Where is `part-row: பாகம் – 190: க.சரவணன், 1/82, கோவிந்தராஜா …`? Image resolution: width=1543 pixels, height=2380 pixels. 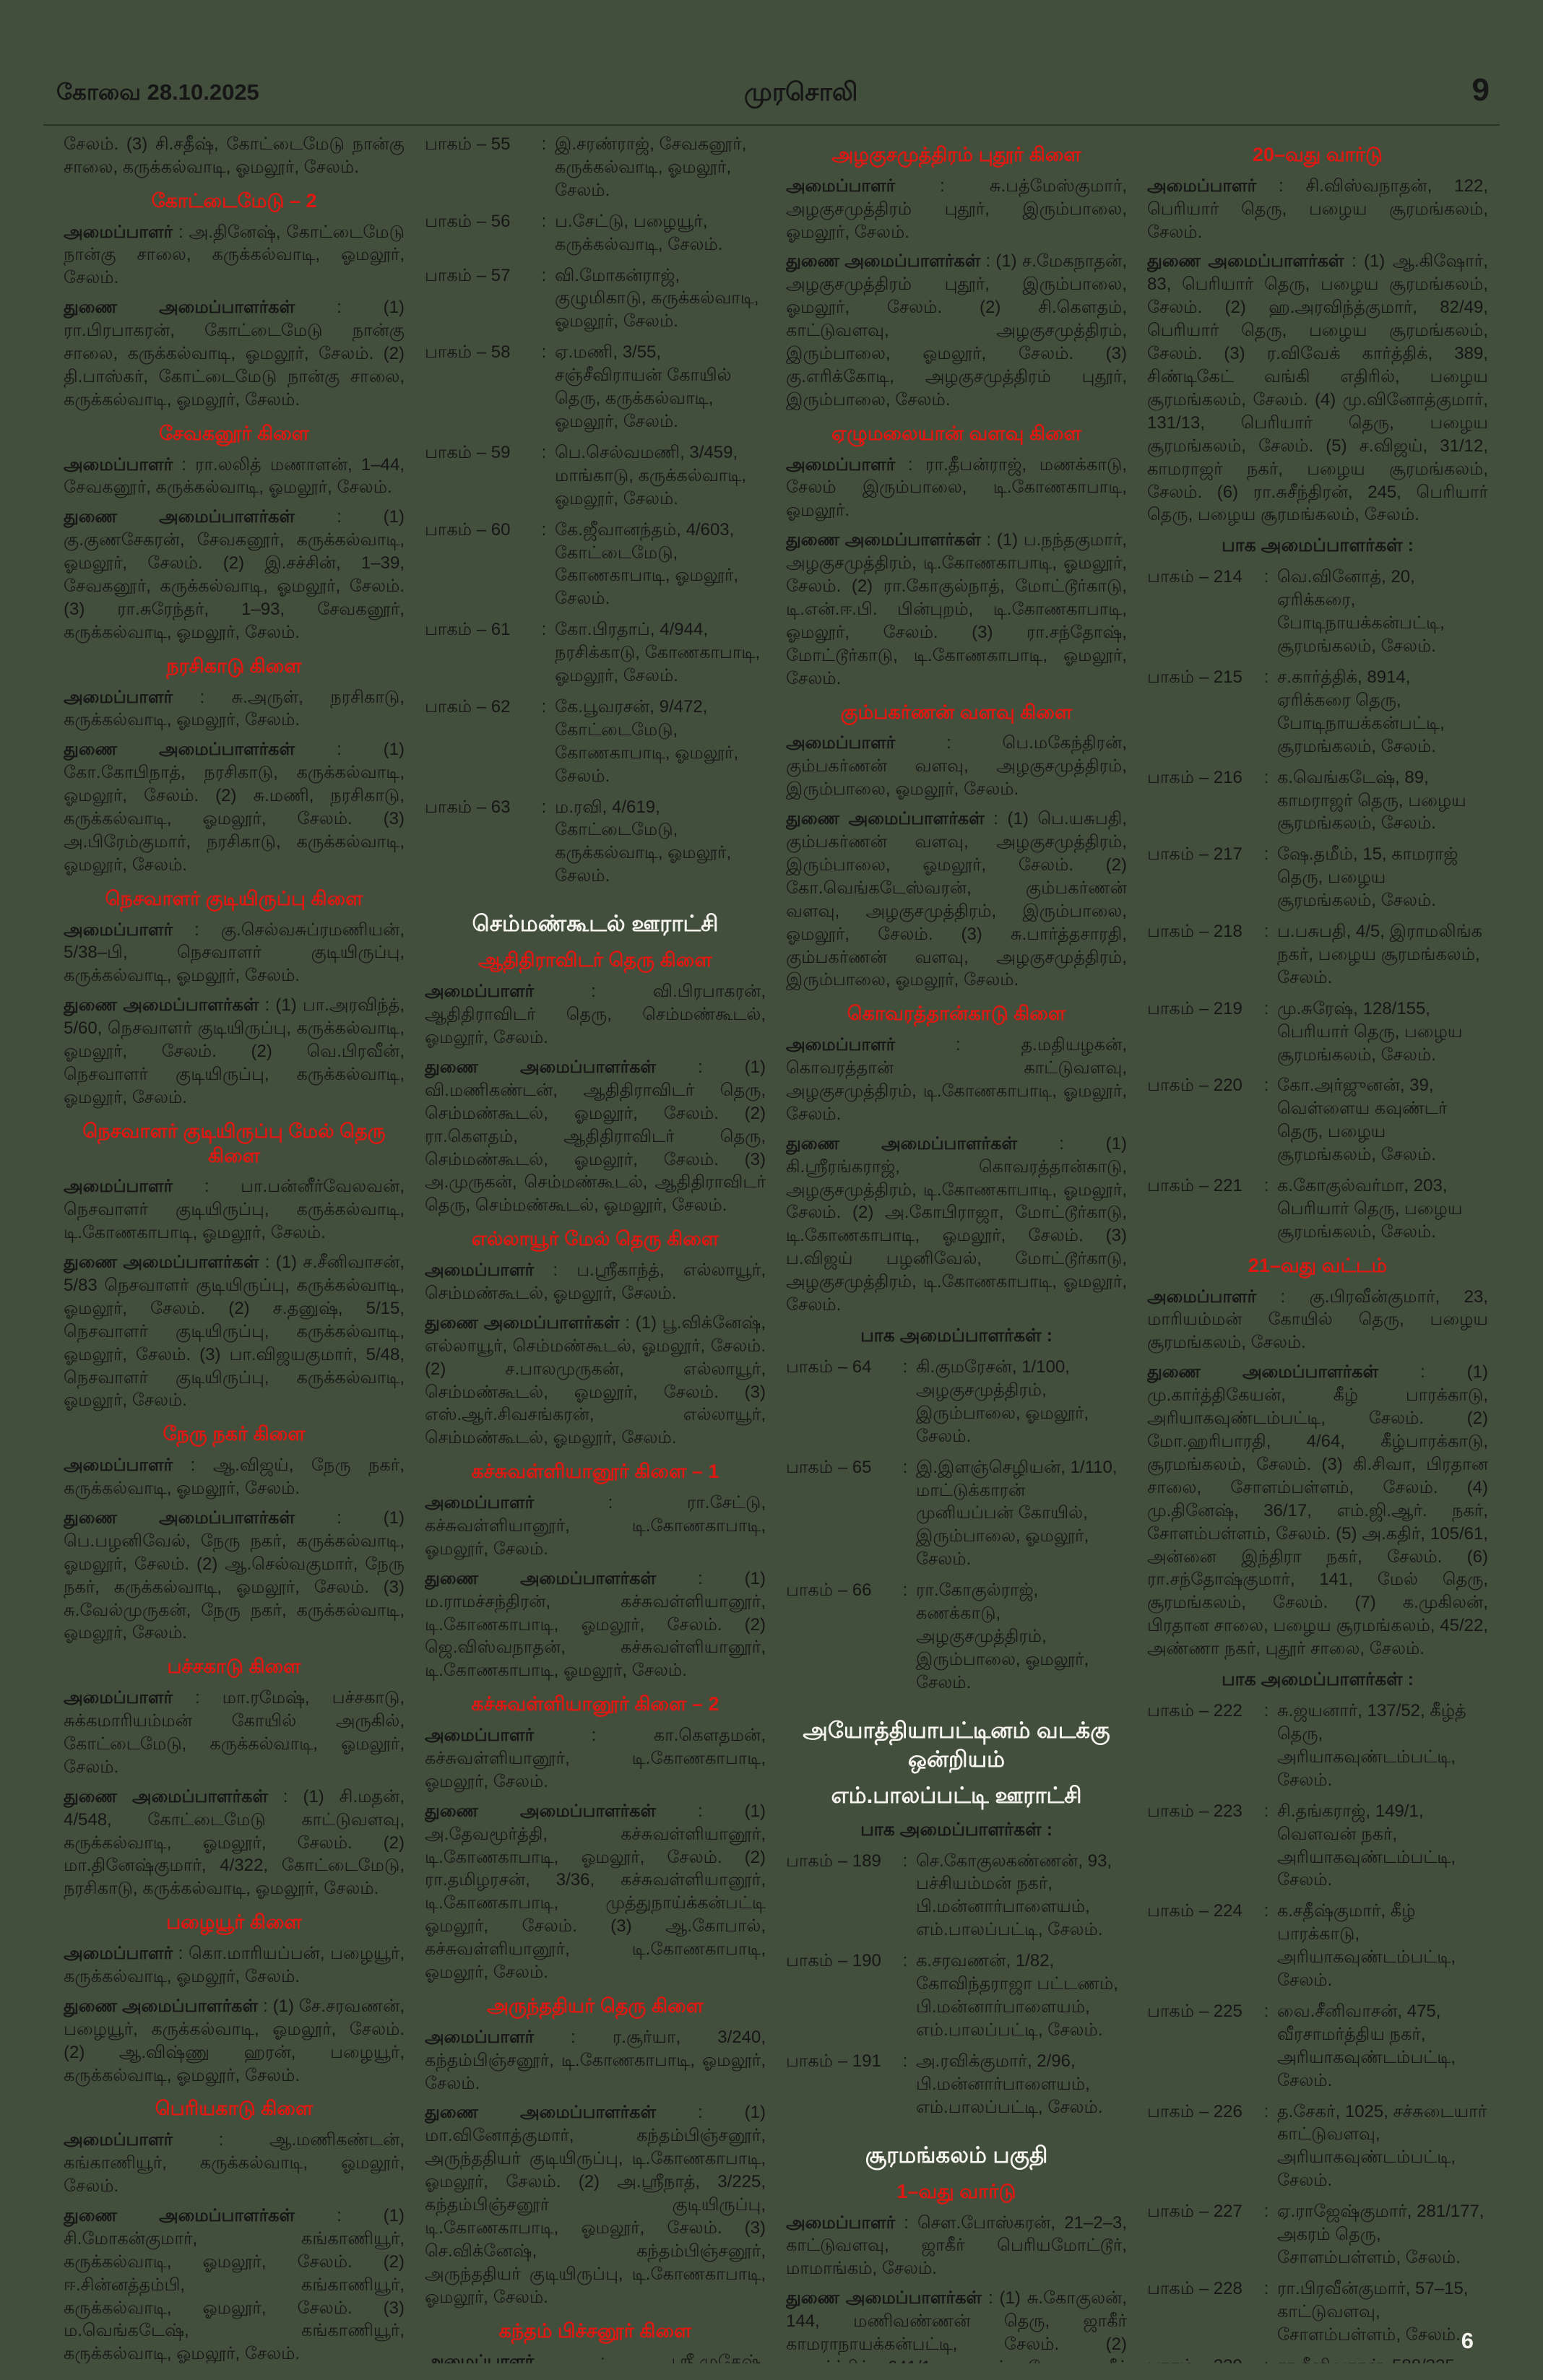
part-row: பாகம் – 190: க.சரவணன், 1/82, கோவிந்தராஜா … is located at coordinates (957, 1996).